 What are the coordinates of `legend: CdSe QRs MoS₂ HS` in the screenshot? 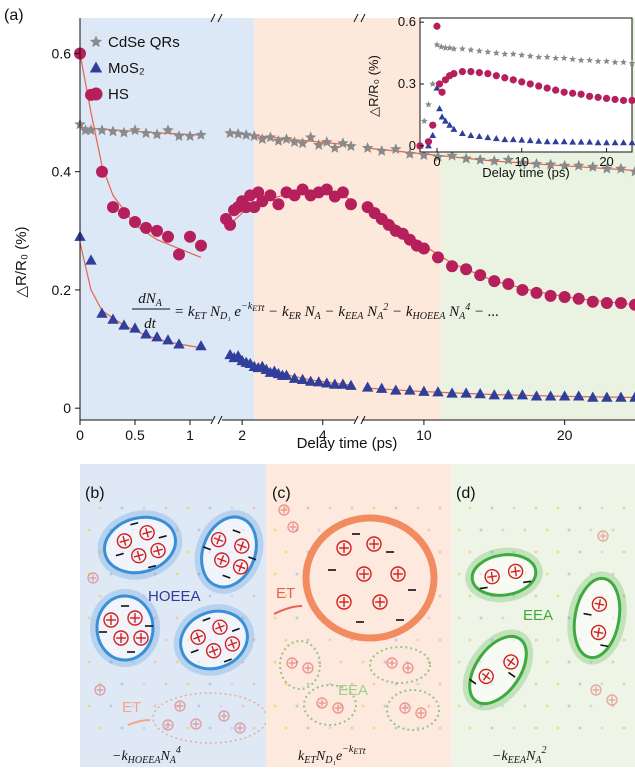 It's located at (134, 68).